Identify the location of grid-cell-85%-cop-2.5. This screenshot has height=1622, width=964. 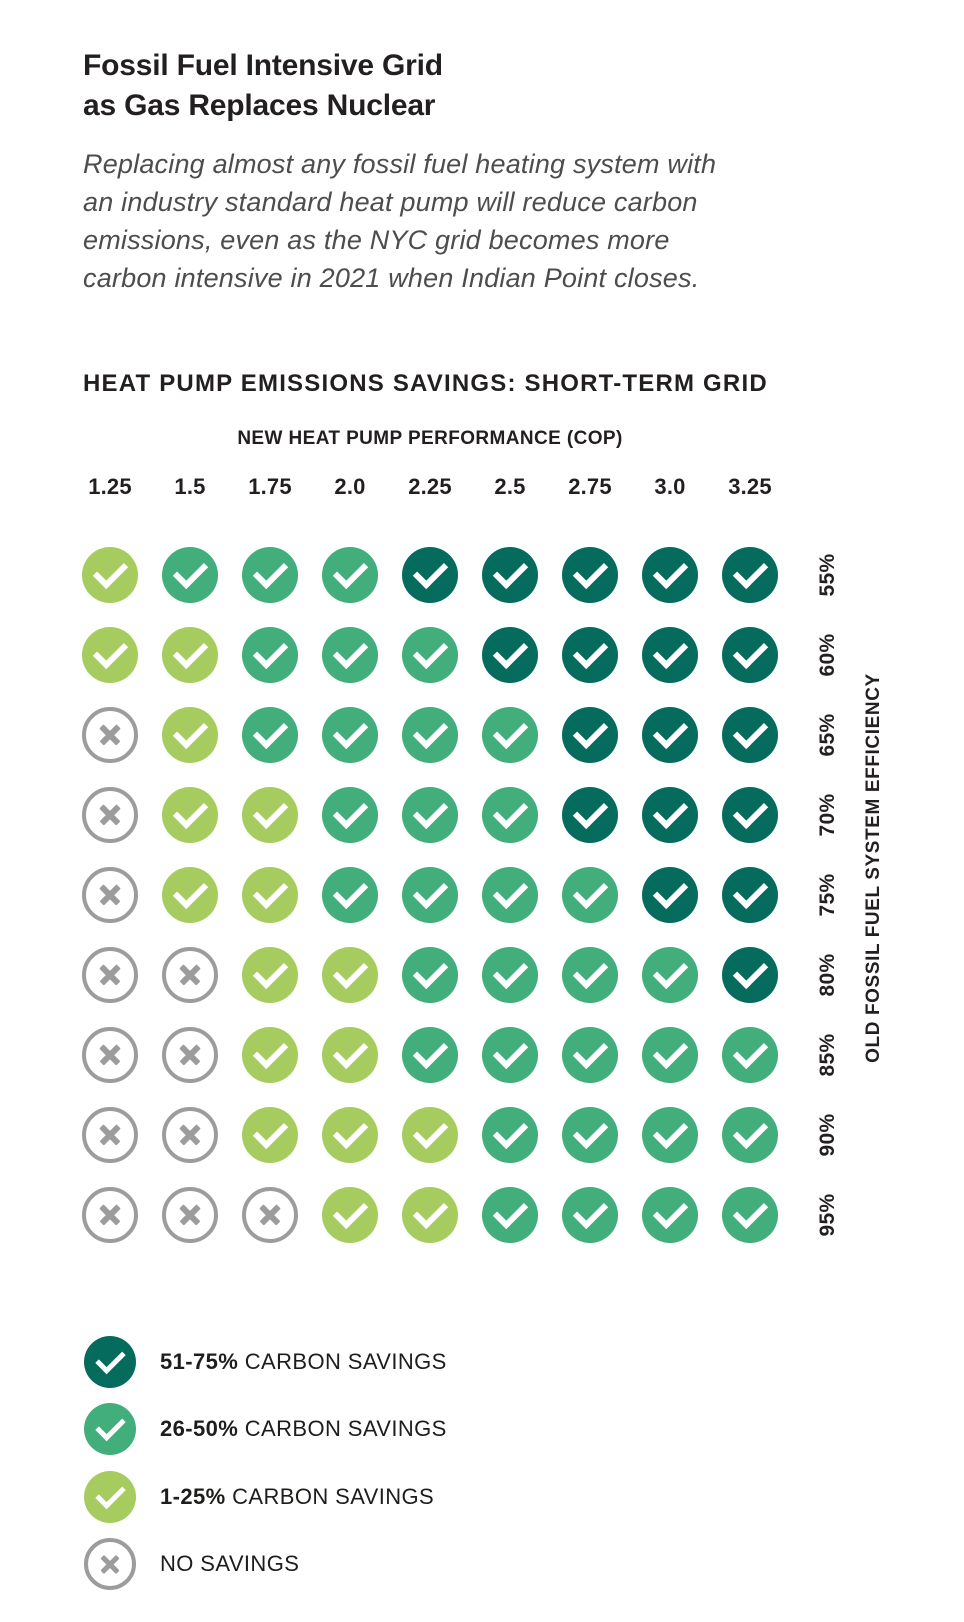
(510, 1055).